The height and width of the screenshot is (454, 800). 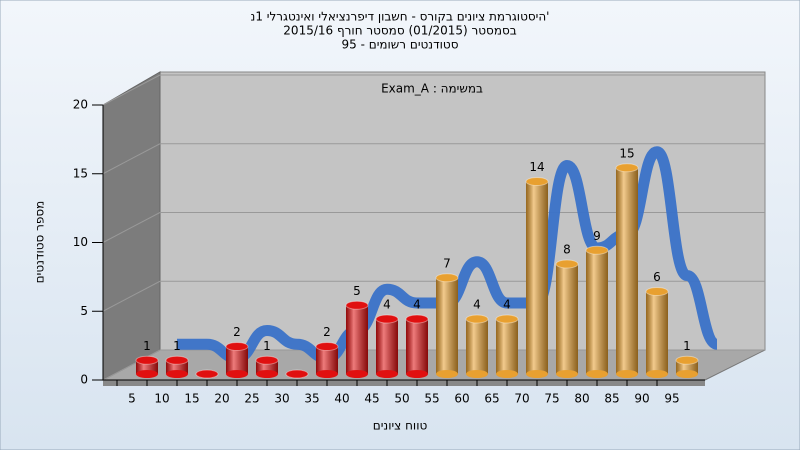 What do you see at coordinates (357, 291) in the screenshot?
I see `value-label: 5` at bounding box center [357, 291].